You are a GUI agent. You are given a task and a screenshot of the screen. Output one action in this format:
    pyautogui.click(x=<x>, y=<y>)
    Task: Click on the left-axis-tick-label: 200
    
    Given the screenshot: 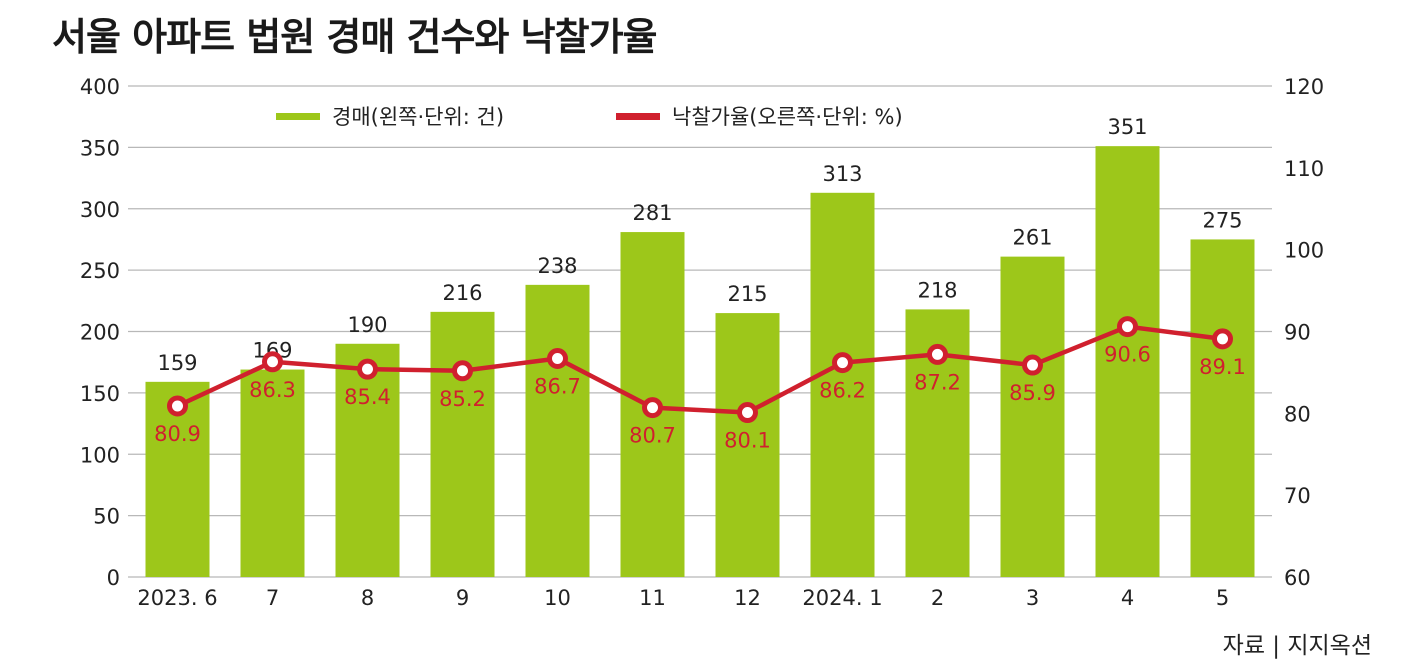 What is the action you would take?
    pyautogui.click(x=100, y=333)
    